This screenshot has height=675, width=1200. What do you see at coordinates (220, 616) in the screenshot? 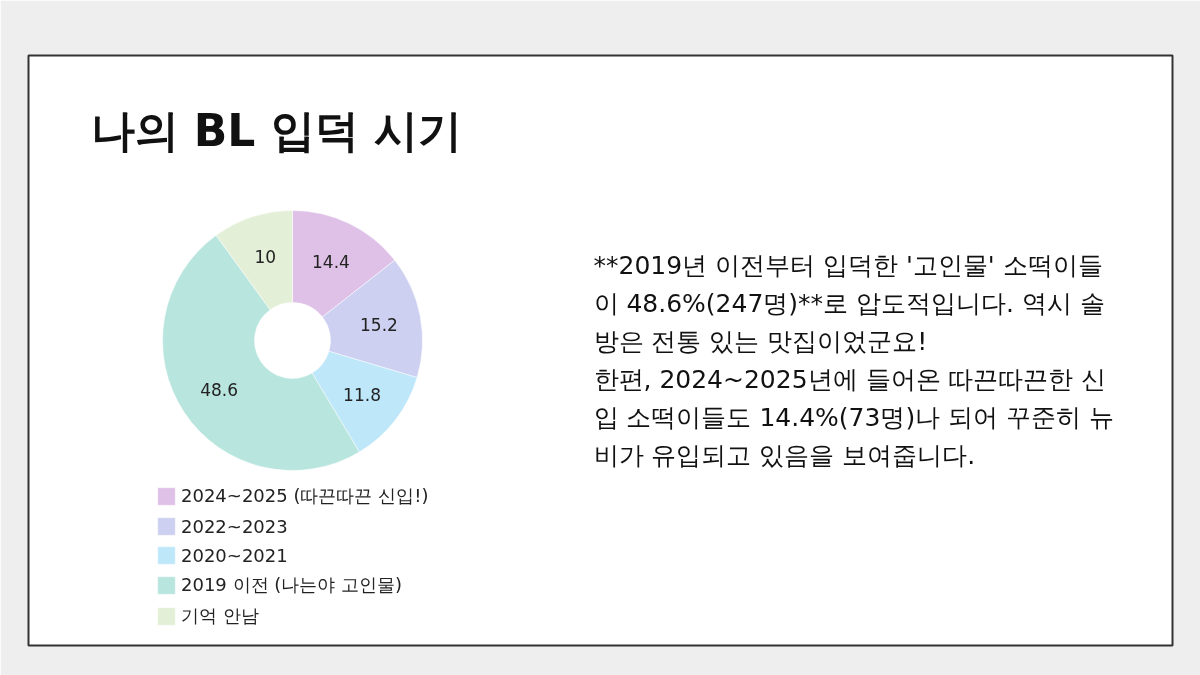
I see `legend-label: 기억 안남` at bounding box center [220, 616].